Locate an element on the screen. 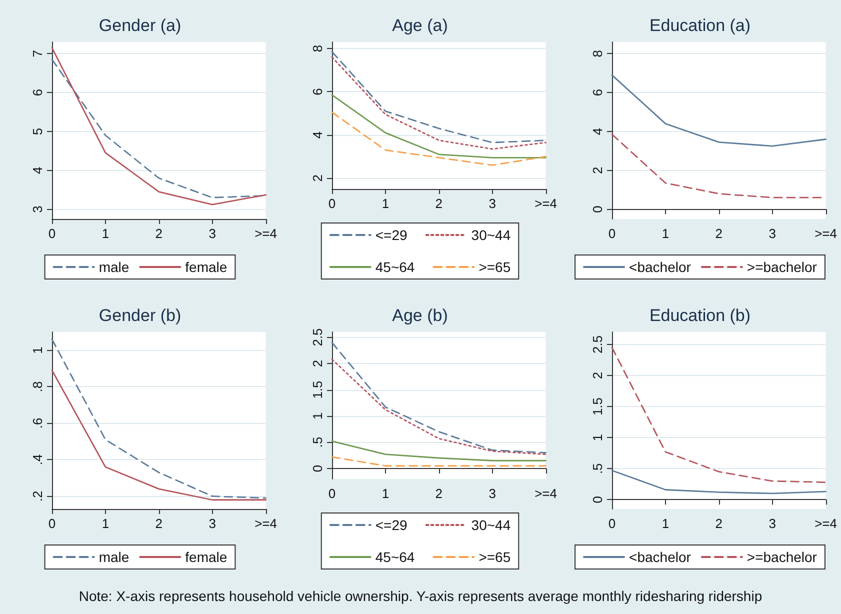 Image resolution: width=841 pixels, height=614 pixels. chart-title: Age (b) is located at coordinates (420, 315).